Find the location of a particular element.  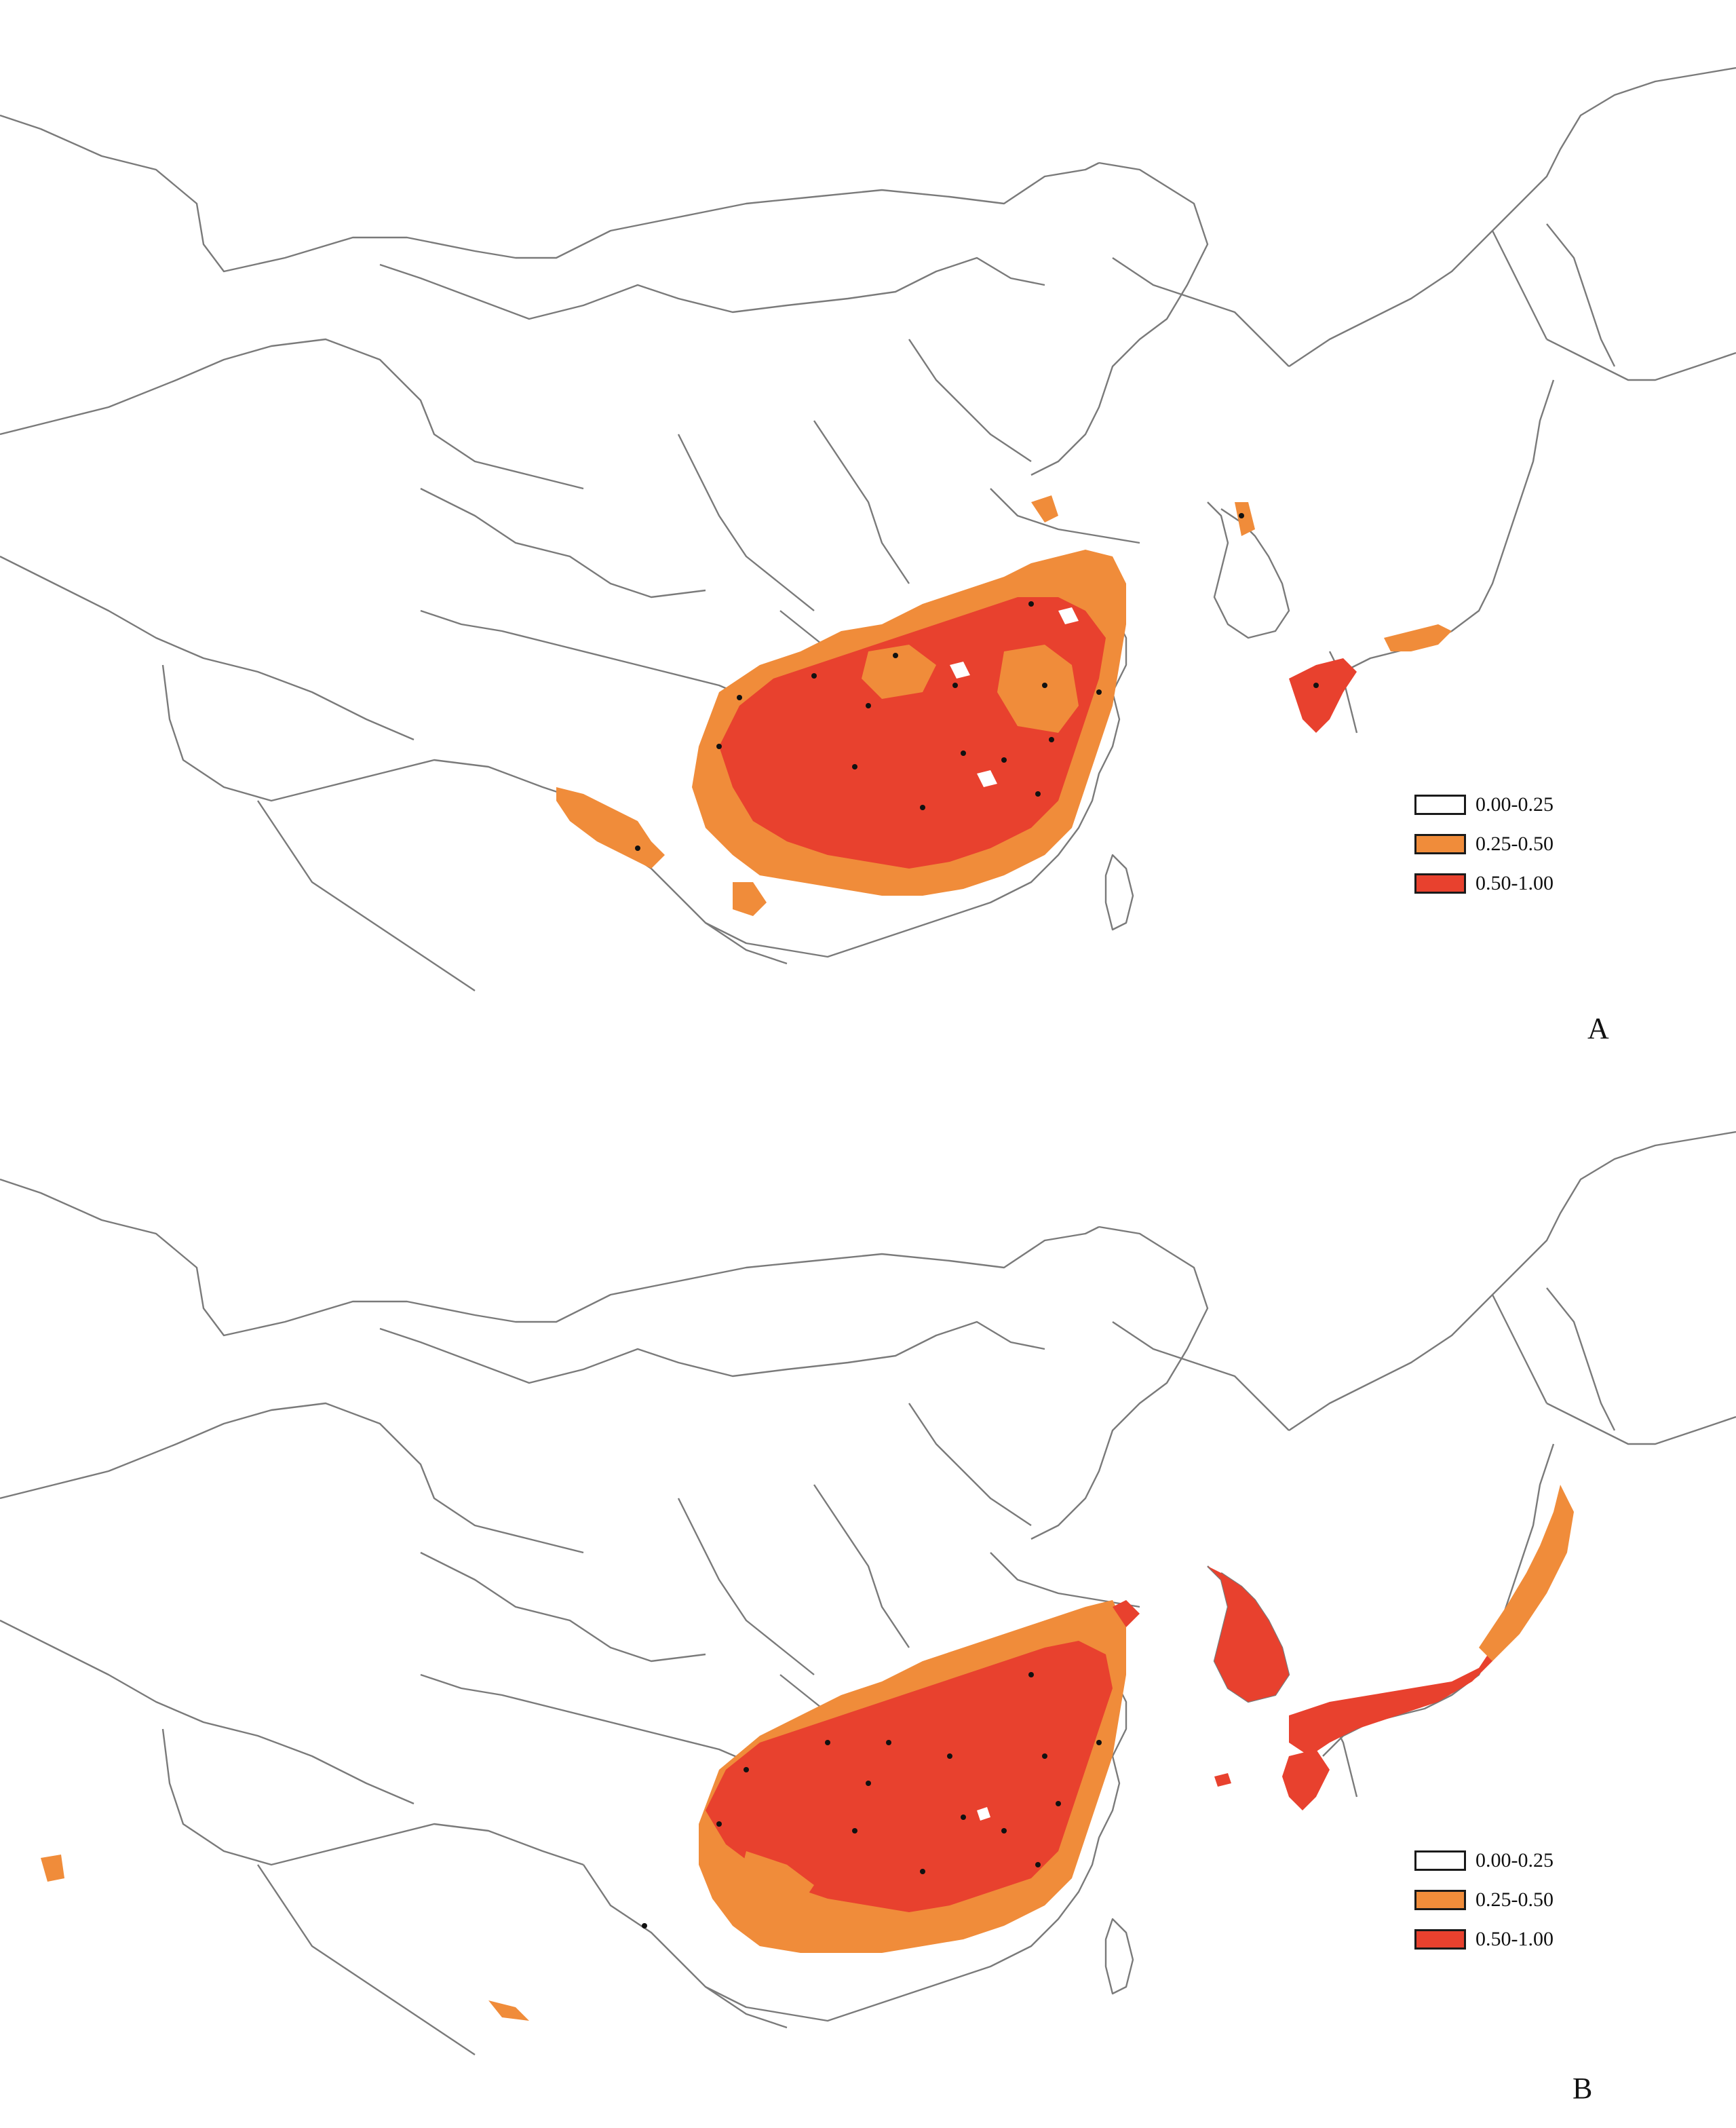

panel-label: B is located at coordinates (1583, 2088).